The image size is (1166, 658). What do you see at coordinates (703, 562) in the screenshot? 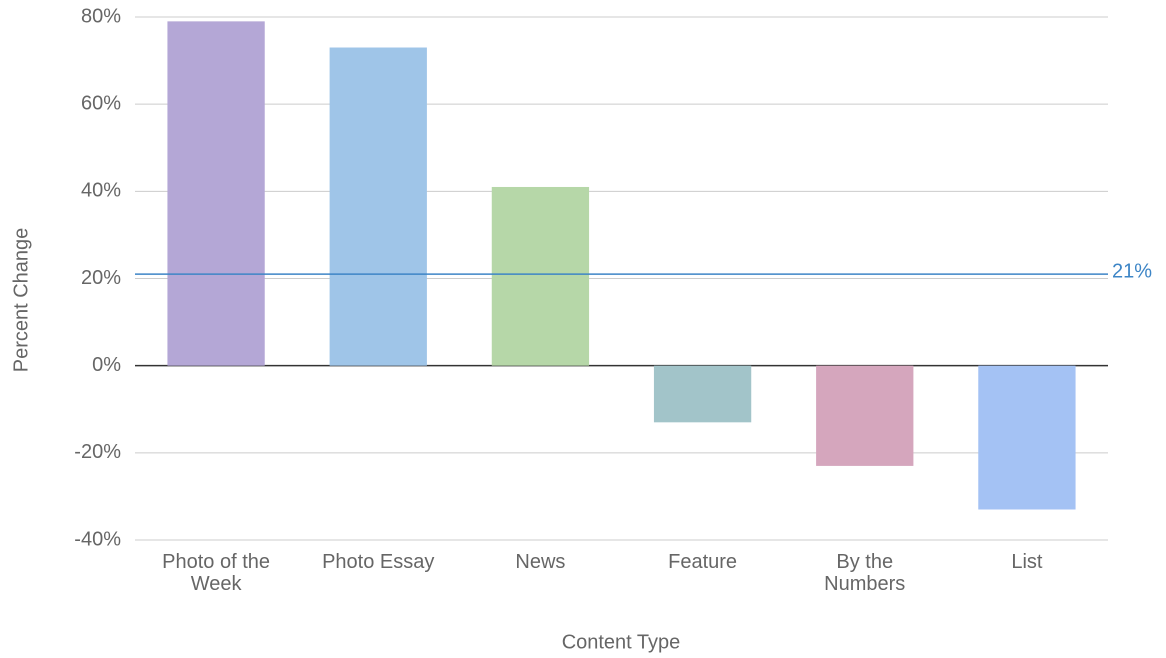
I see `x-tick-label: Feature` at bounding box center [703, 562].